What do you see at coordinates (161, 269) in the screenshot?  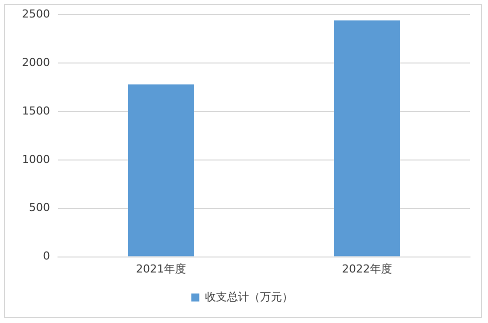 I see `x-tick-label: 2021年度` at bounding box center [161, 269].